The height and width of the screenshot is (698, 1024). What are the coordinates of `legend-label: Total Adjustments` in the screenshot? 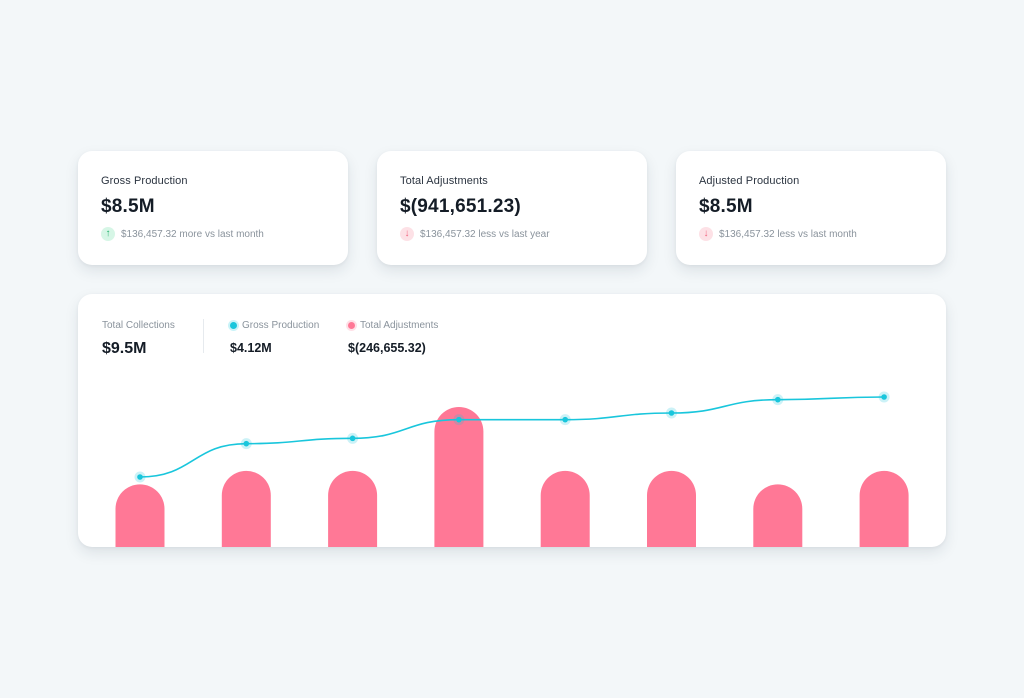 It's located at (399, 325).